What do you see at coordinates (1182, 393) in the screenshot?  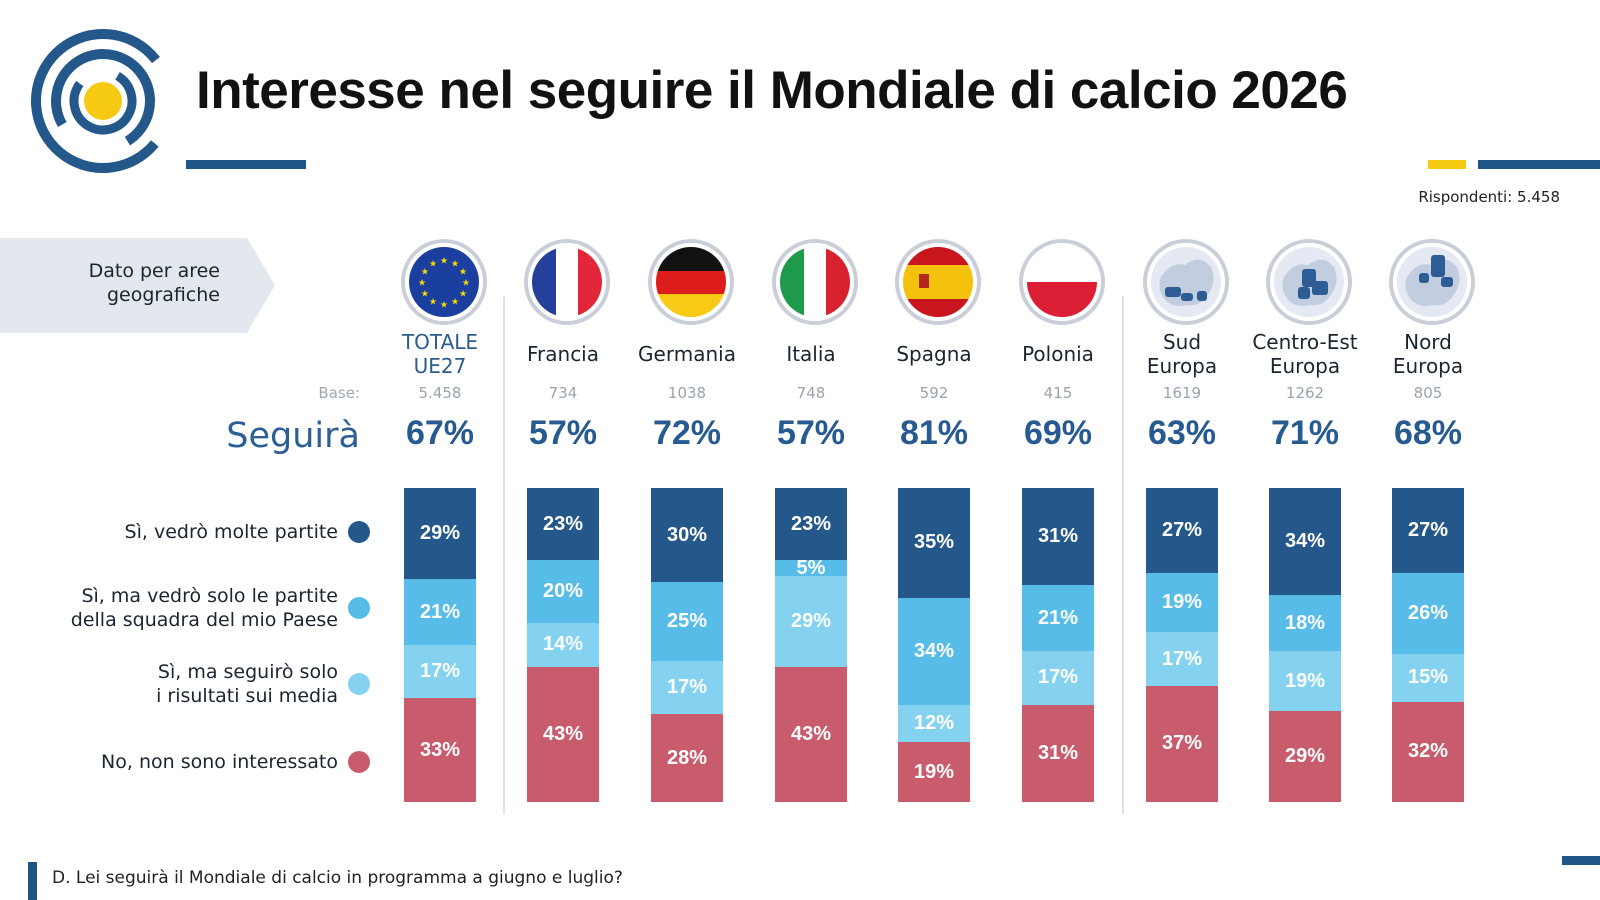 I see `base-value: 1619` at bounding box center [1182, 393].